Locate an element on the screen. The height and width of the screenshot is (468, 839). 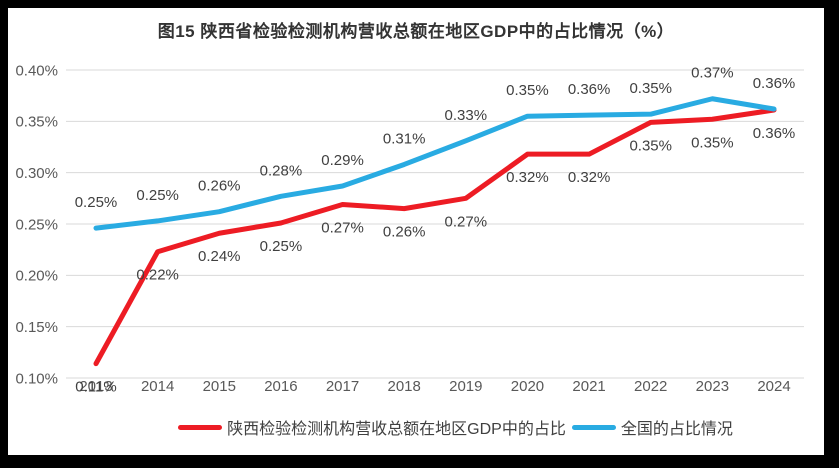
data-label: 0.22% is located at coordinates (157, 275).